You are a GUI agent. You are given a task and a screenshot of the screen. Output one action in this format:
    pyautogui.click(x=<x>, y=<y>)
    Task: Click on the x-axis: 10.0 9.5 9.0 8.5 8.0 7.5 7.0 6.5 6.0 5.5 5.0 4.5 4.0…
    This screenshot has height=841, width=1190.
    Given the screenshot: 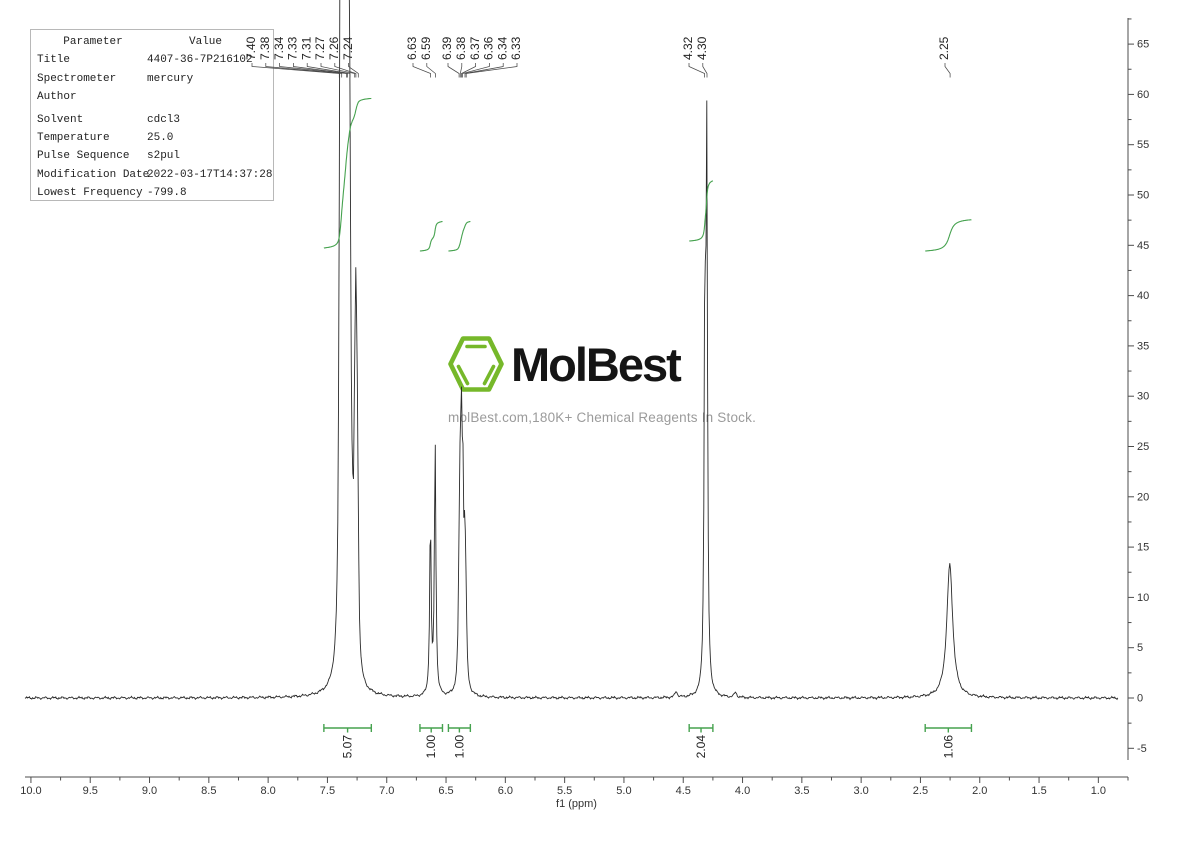 What is the action you would take?
    pyautogui.click(x=574, y=793)
    